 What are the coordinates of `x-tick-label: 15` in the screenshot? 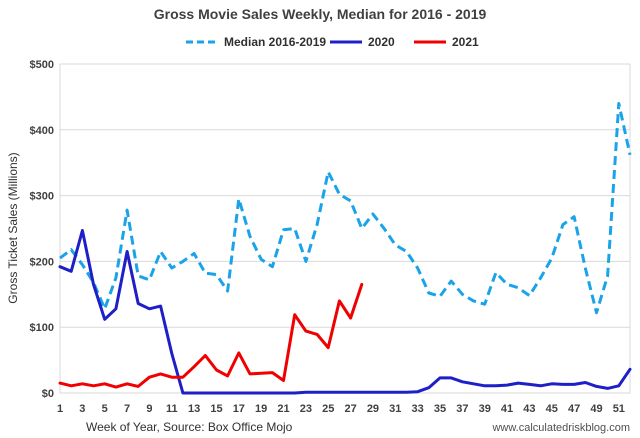 It's located at (216, 409).